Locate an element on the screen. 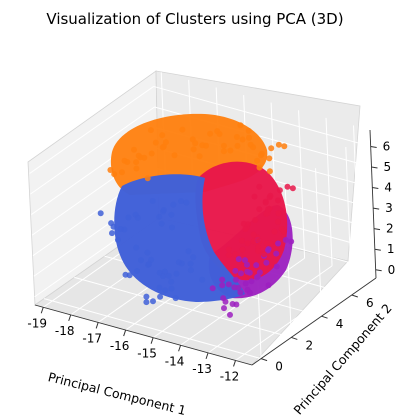  x-axis-line is located at coordinates (143, 335).